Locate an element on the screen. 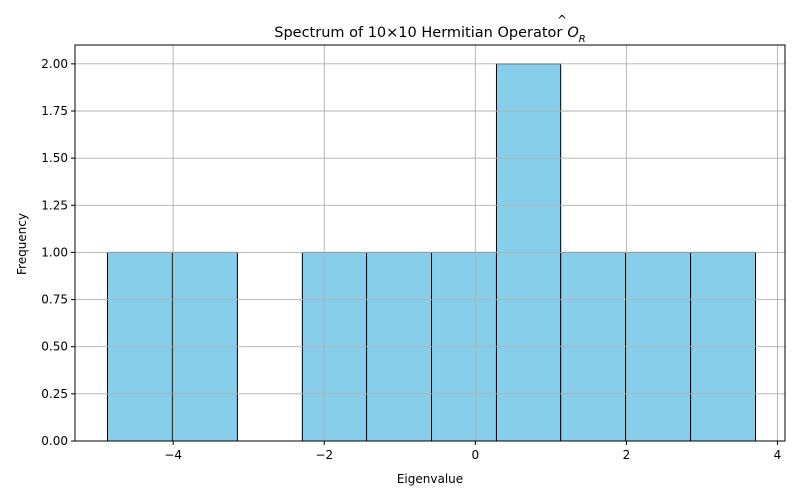  chart-title-symbol: O is located at coordinates (572, 33).